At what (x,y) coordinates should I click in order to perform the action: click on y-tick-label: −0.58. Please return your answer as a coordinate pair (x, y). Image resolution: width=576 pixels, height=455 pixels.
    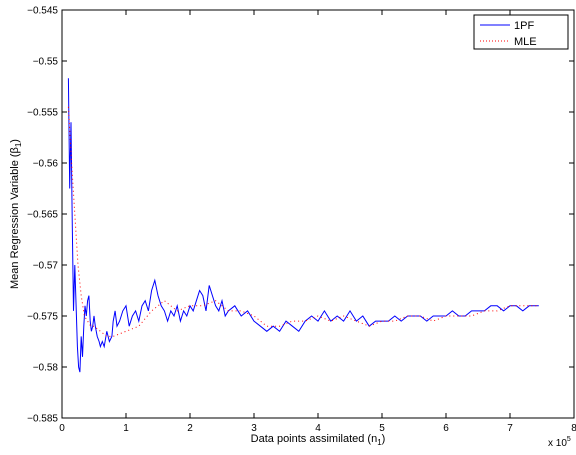
    Looking at the image, I should click on (46, 368).